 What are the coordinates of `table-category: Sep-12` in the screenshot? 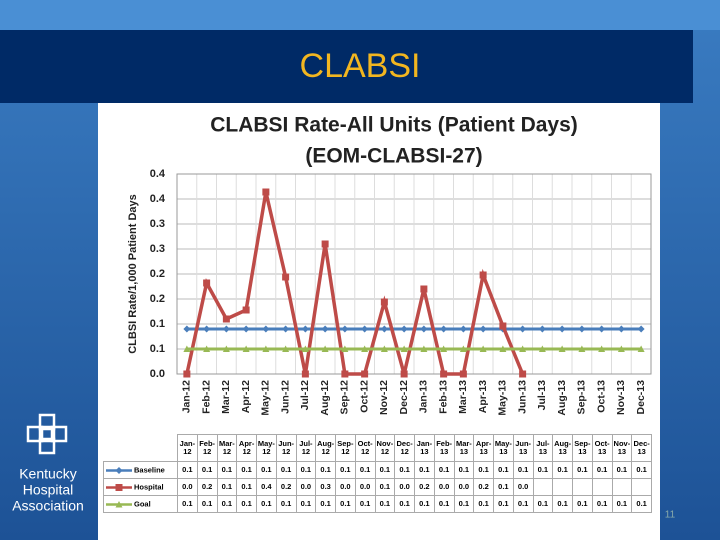 It's located at (345, 448).